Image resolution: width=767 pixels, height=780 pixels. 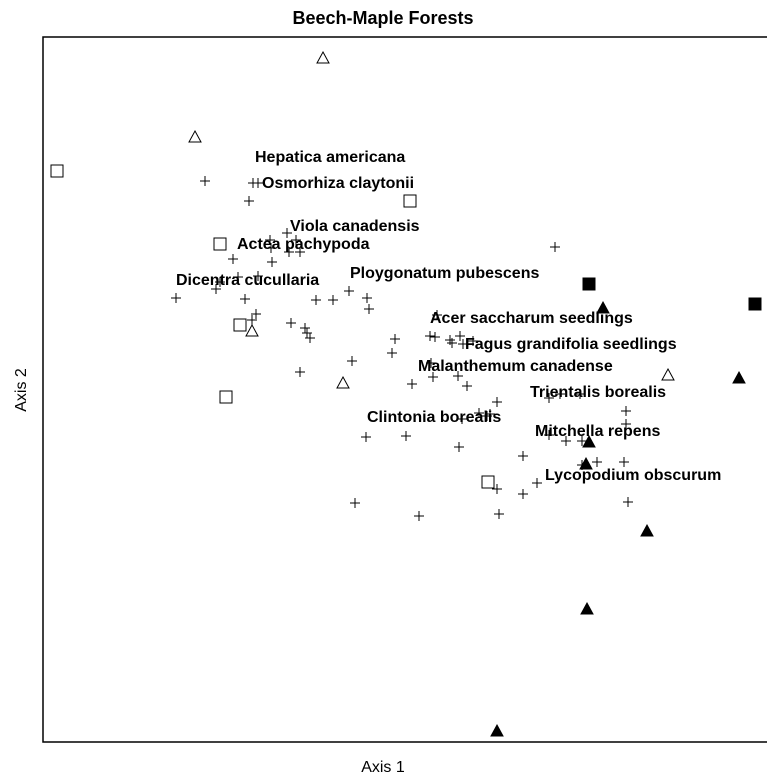 What do you see at coordinates (515, 366) in the screenshot?
I see `species-label: Malanthemum canadense` at bounding box center [515, 366].